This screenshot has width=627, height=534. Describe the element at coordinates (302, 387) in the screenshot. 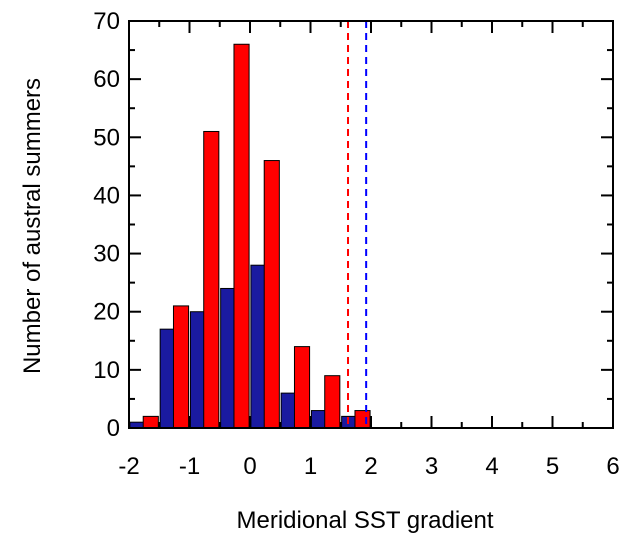

I see `bar-series2-bin6` at that location.